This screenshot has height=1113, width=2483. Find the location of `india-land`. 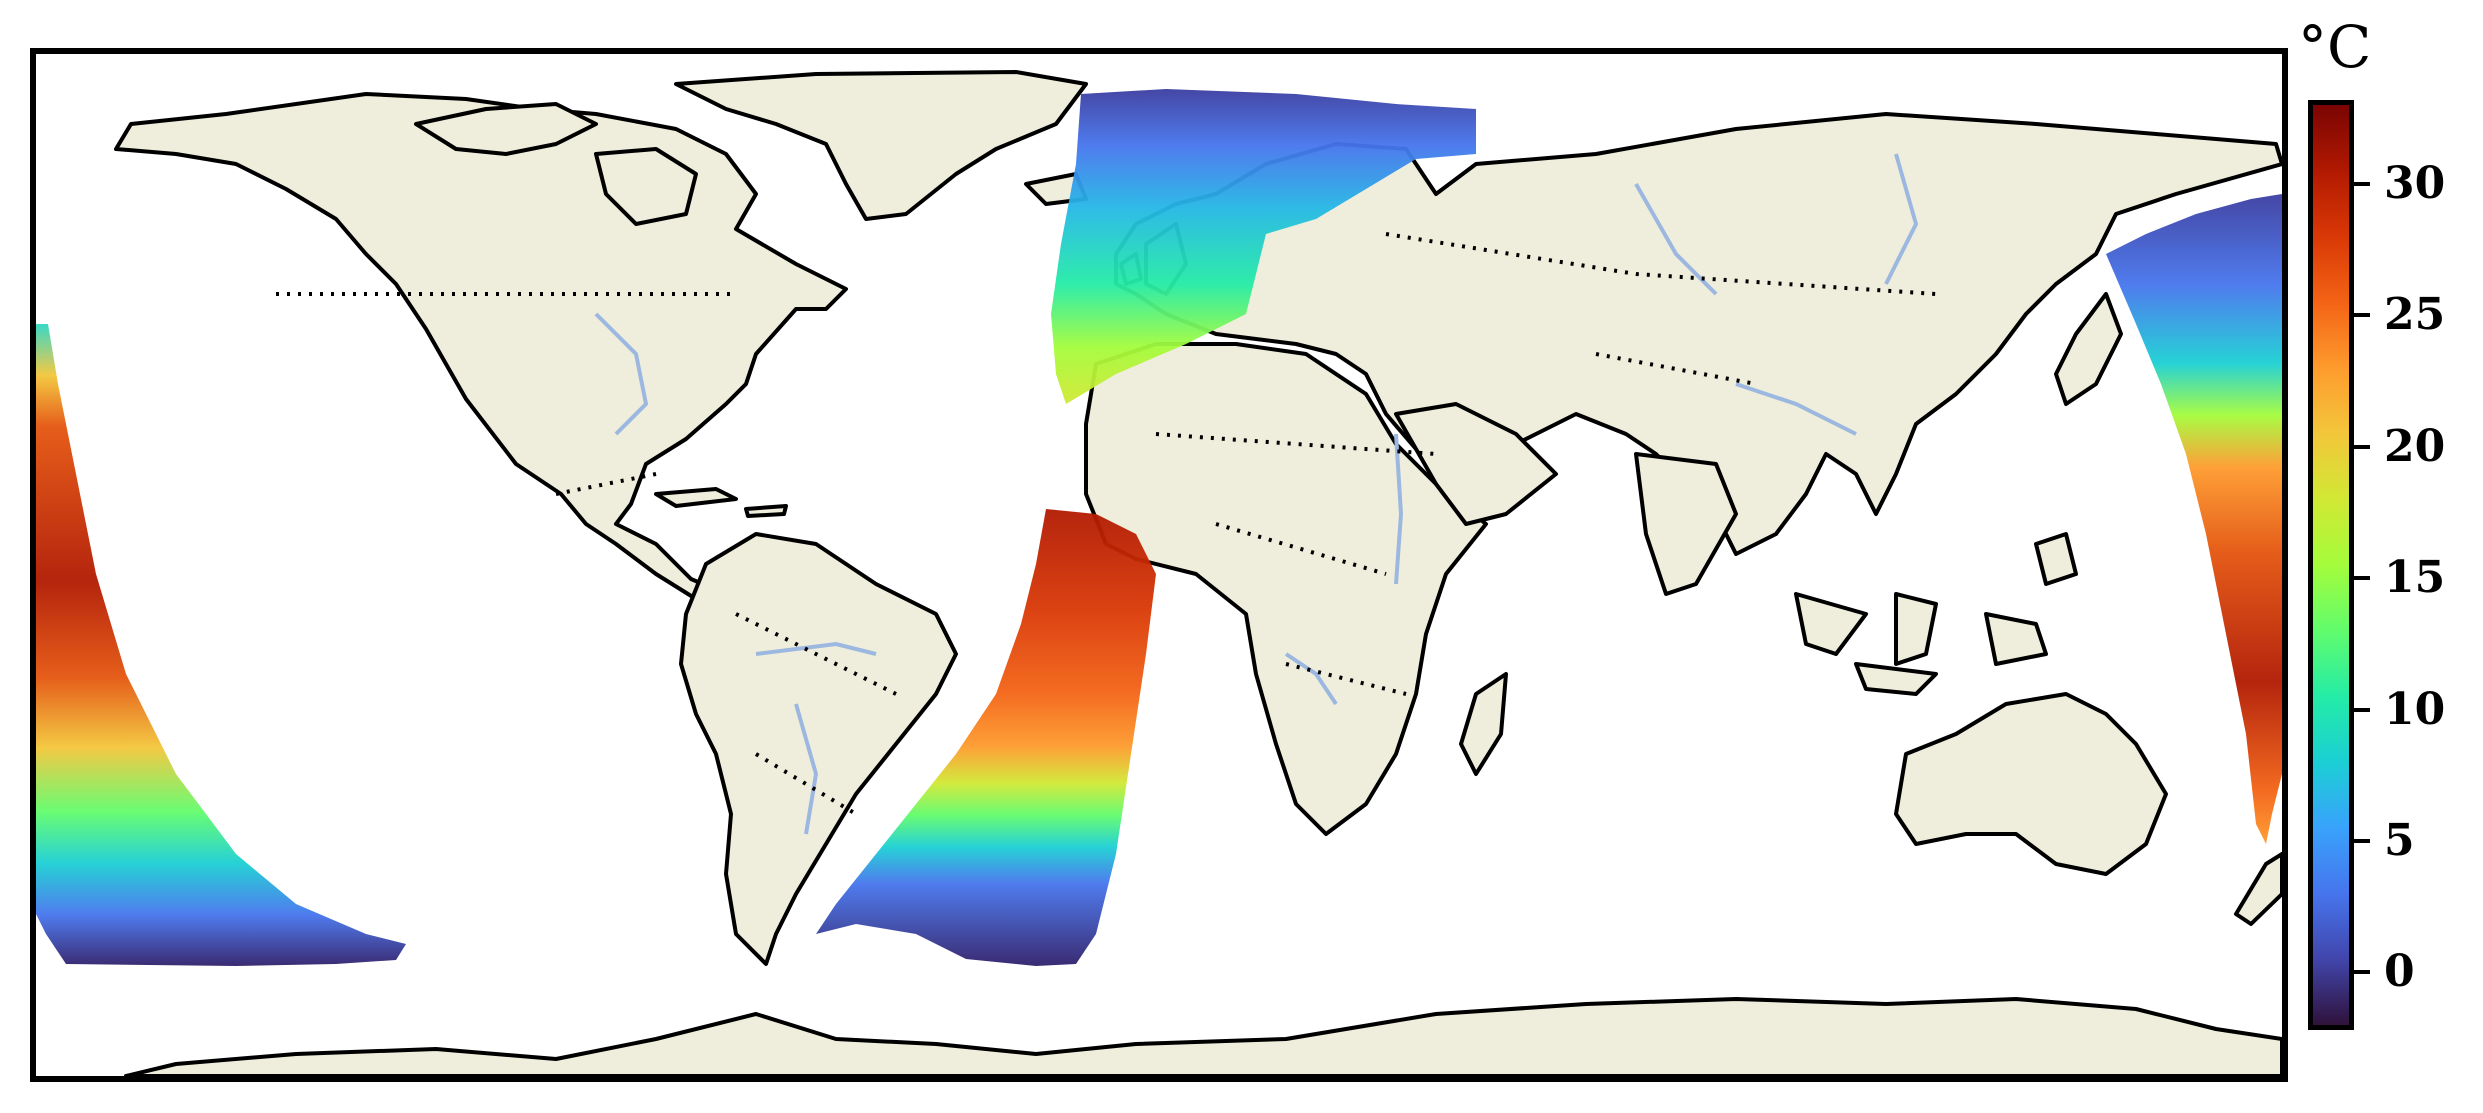

india-land is located at coordinates (1686, 524).